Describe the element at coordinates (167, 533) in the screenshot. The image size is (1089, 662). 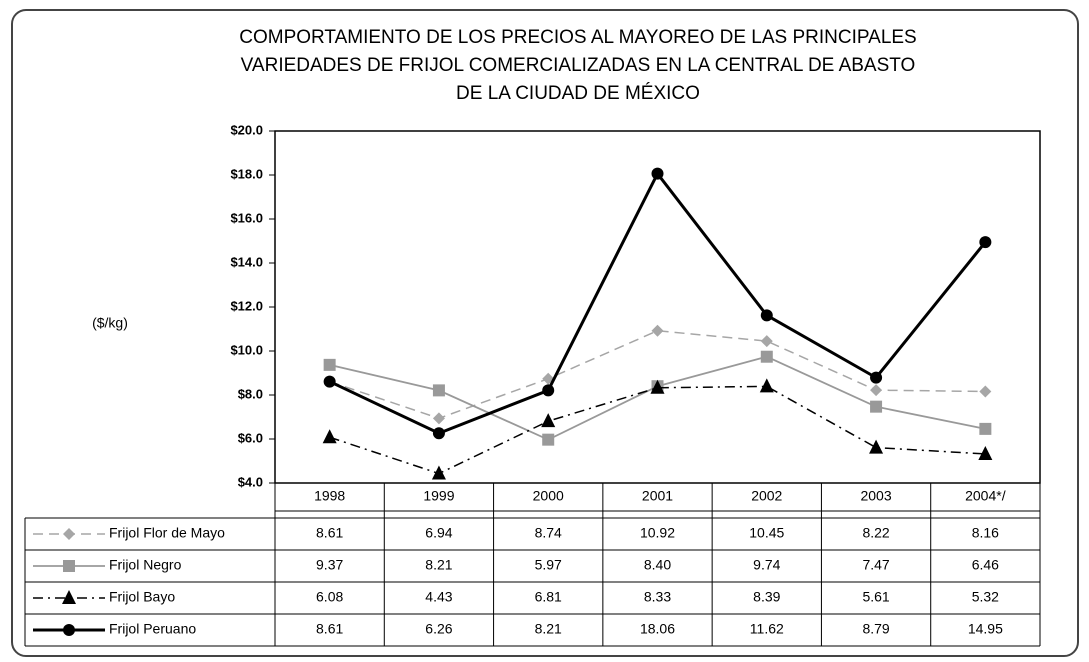
I see `legend-label: Frijol Flor de Mayo` at that location.